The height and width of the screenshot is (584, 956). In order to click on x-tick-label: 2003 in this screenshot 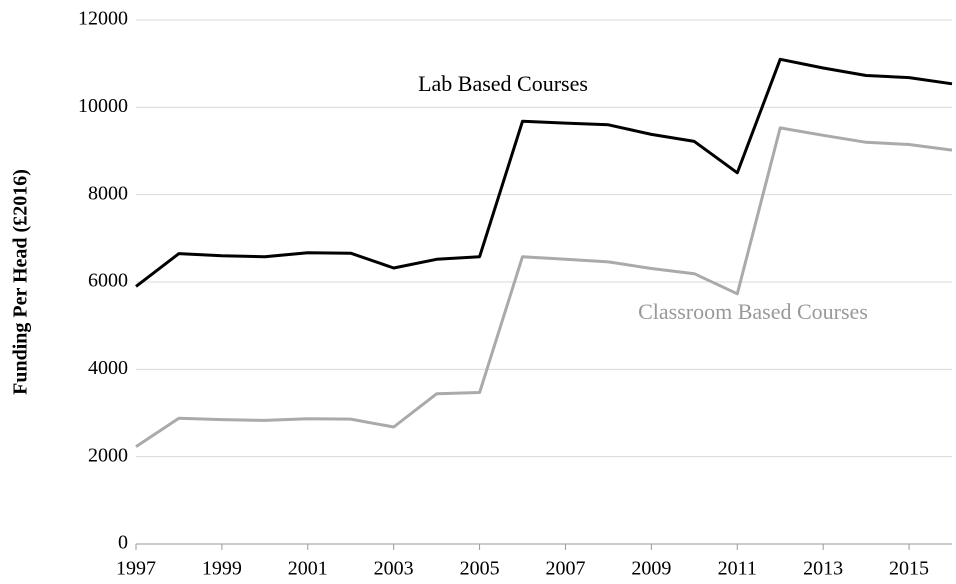, I will do `click(394, 569)`.